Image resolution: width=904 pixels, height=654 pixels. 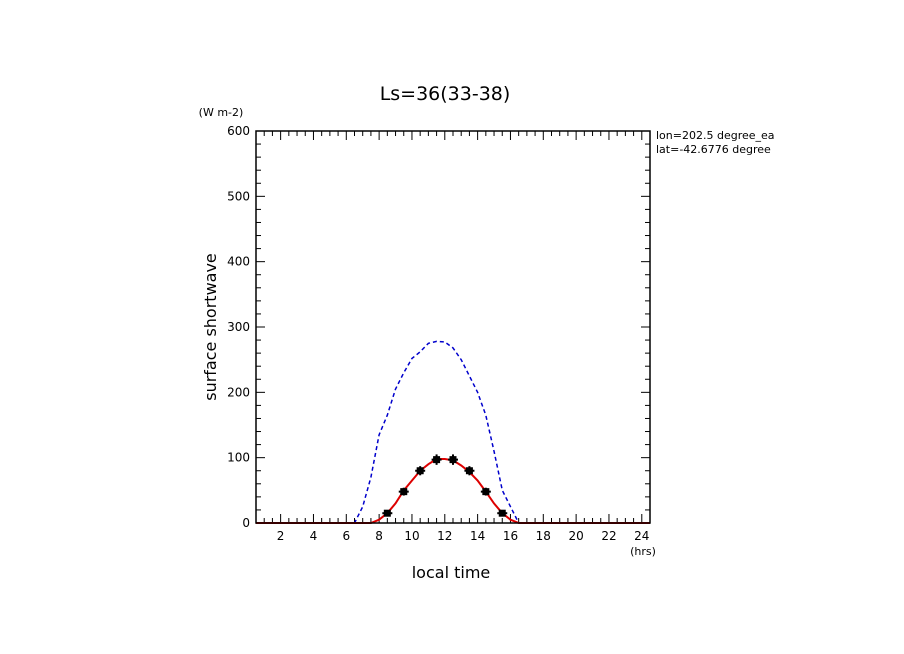 I want to click on x-tick-label: 6, so click(x=346, y=536).